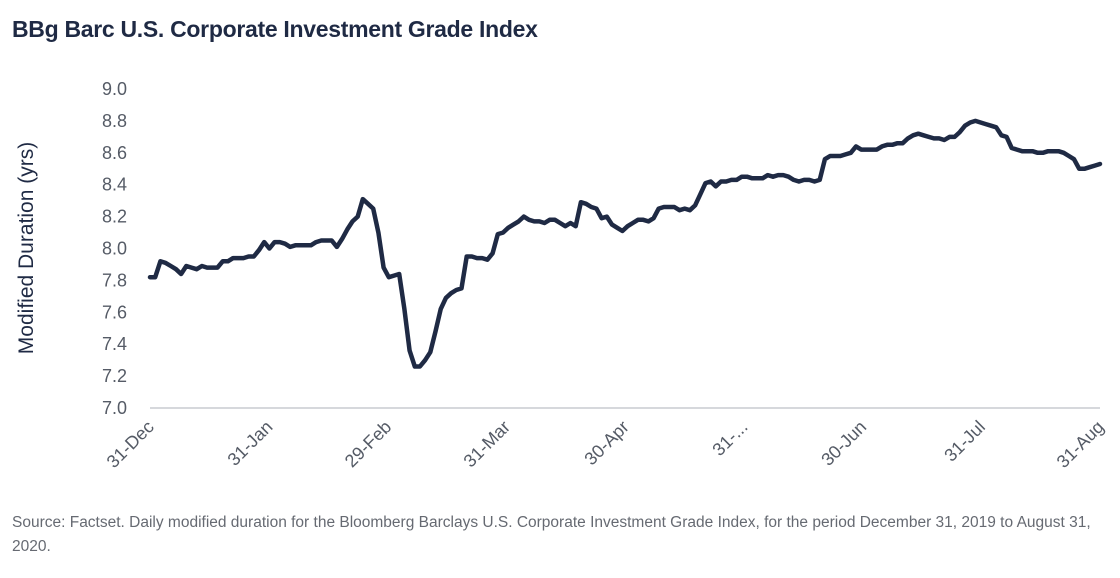  I want to click on x-tick-label: 31-Dec, so click(130, 444).